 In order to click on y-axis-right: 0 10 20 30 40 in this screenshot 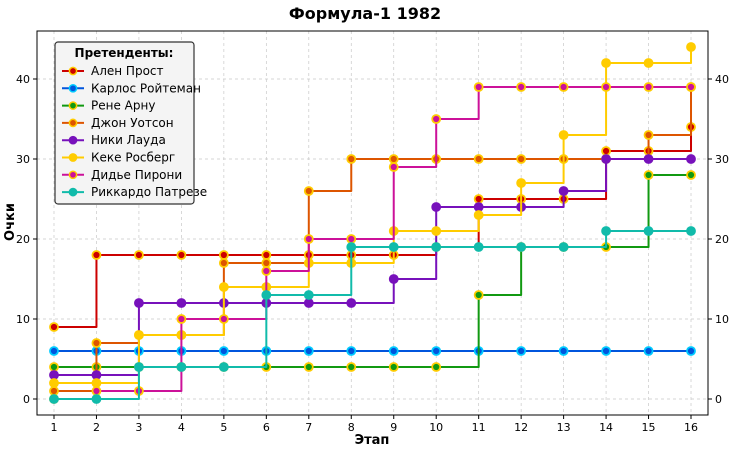, I will do `click(718, 239)`.